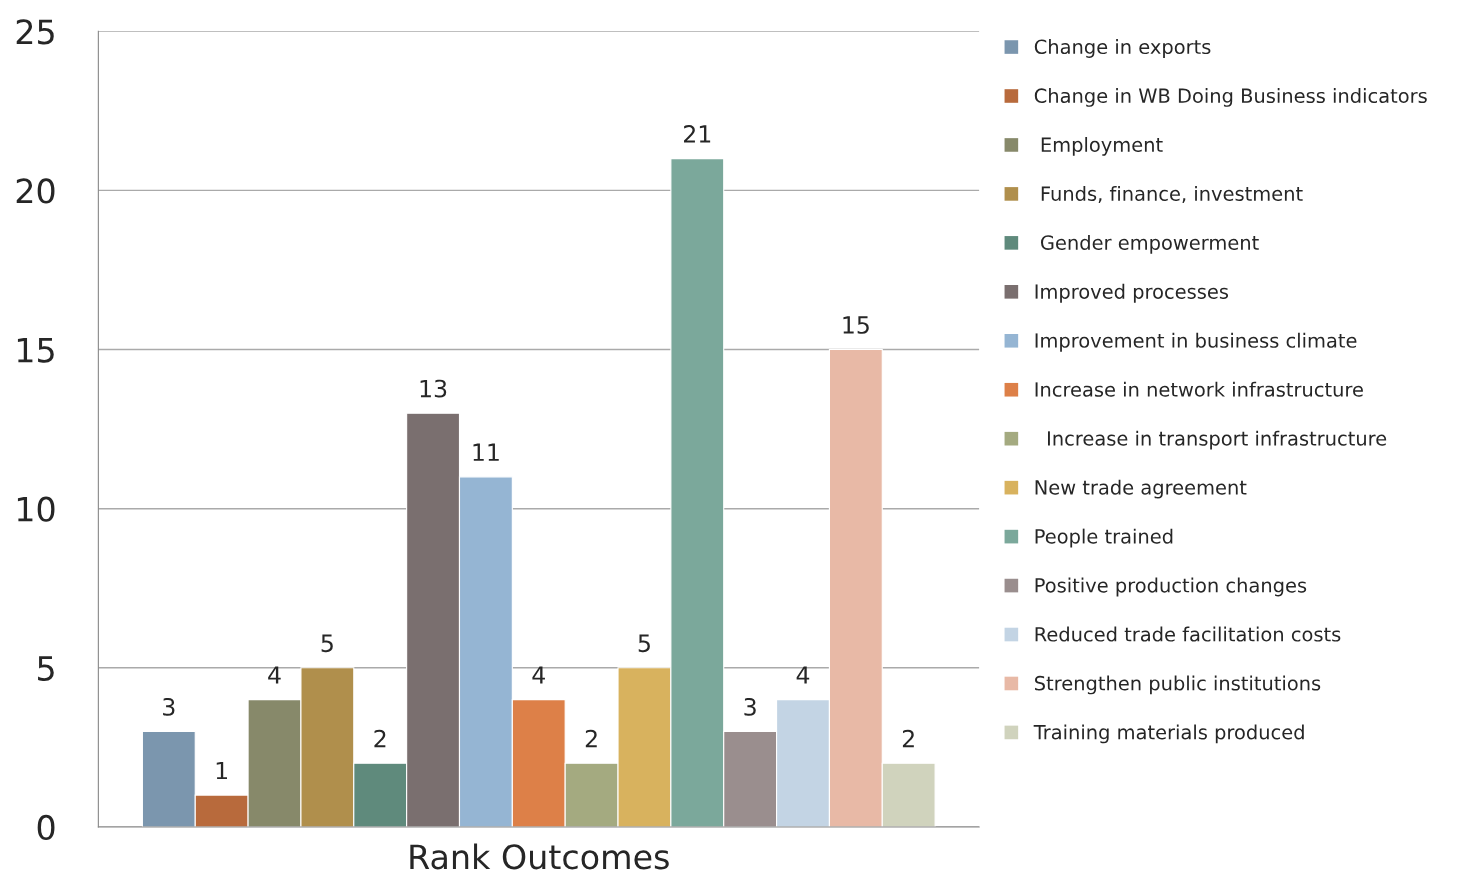  Describe the element at coordinates (1230, 97) in the screenshot. I see `legend-label: Change in WB Doing Business indicators` at that location.